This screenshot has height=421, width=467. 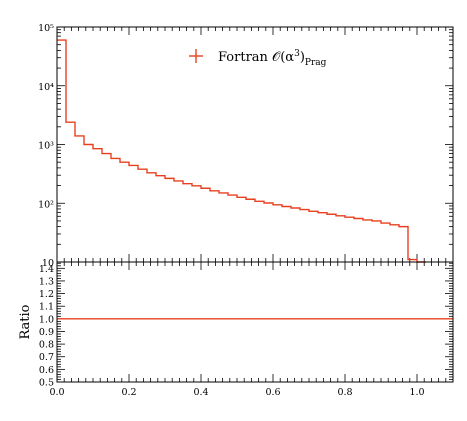 I want to click on x-tick-label: 0.0, so click(x=56, y=392).